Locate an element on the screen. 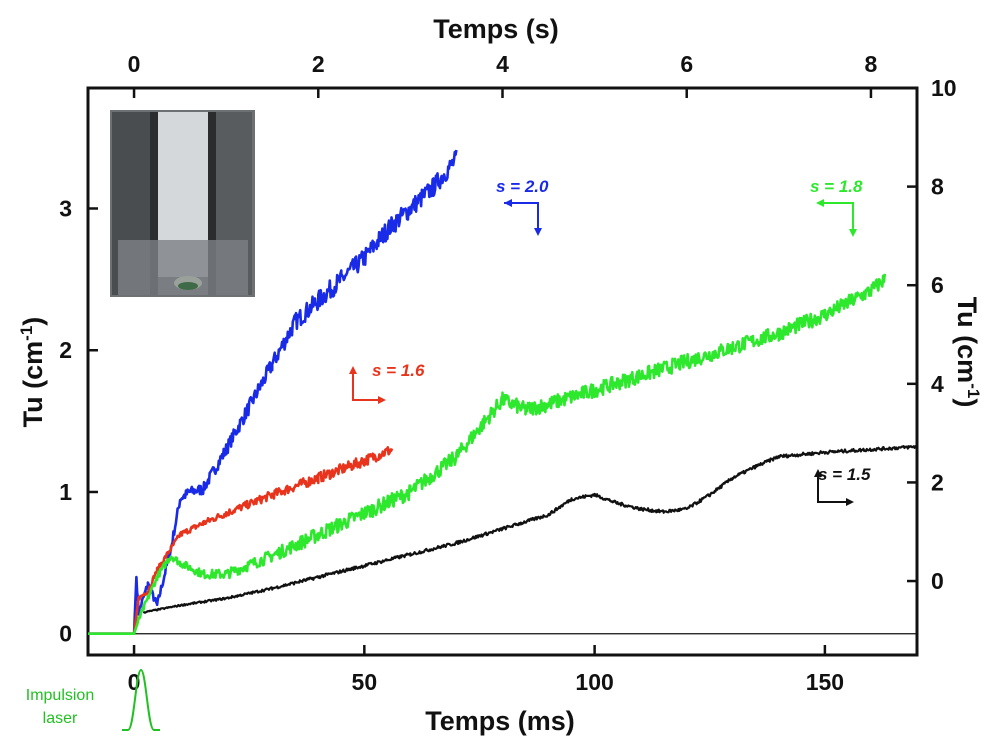 Image resolution: width=995 pixels, height=740 pixels. y-right-title-main: Tu (cm is located at coordinates (967, 340).